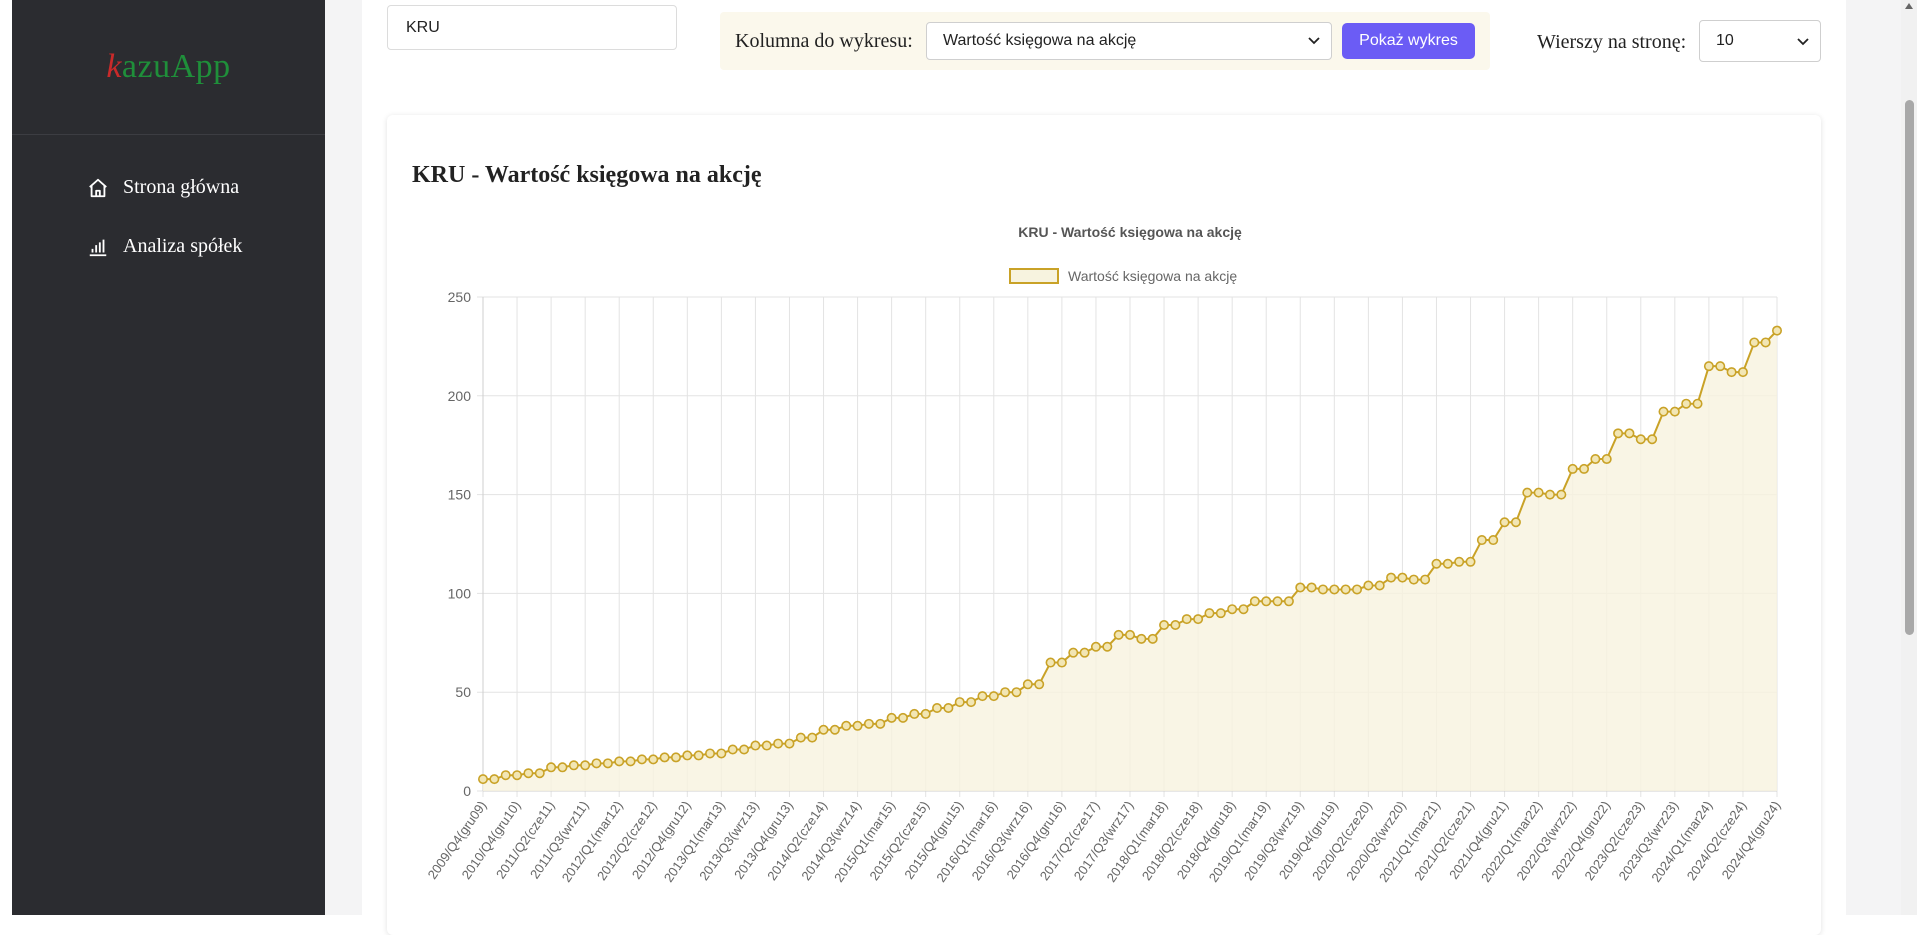 Image resolution: width=1917 pixels, height=935 pixels. I want to click on scroll-up-arrow-icon, so click(1909, 6).